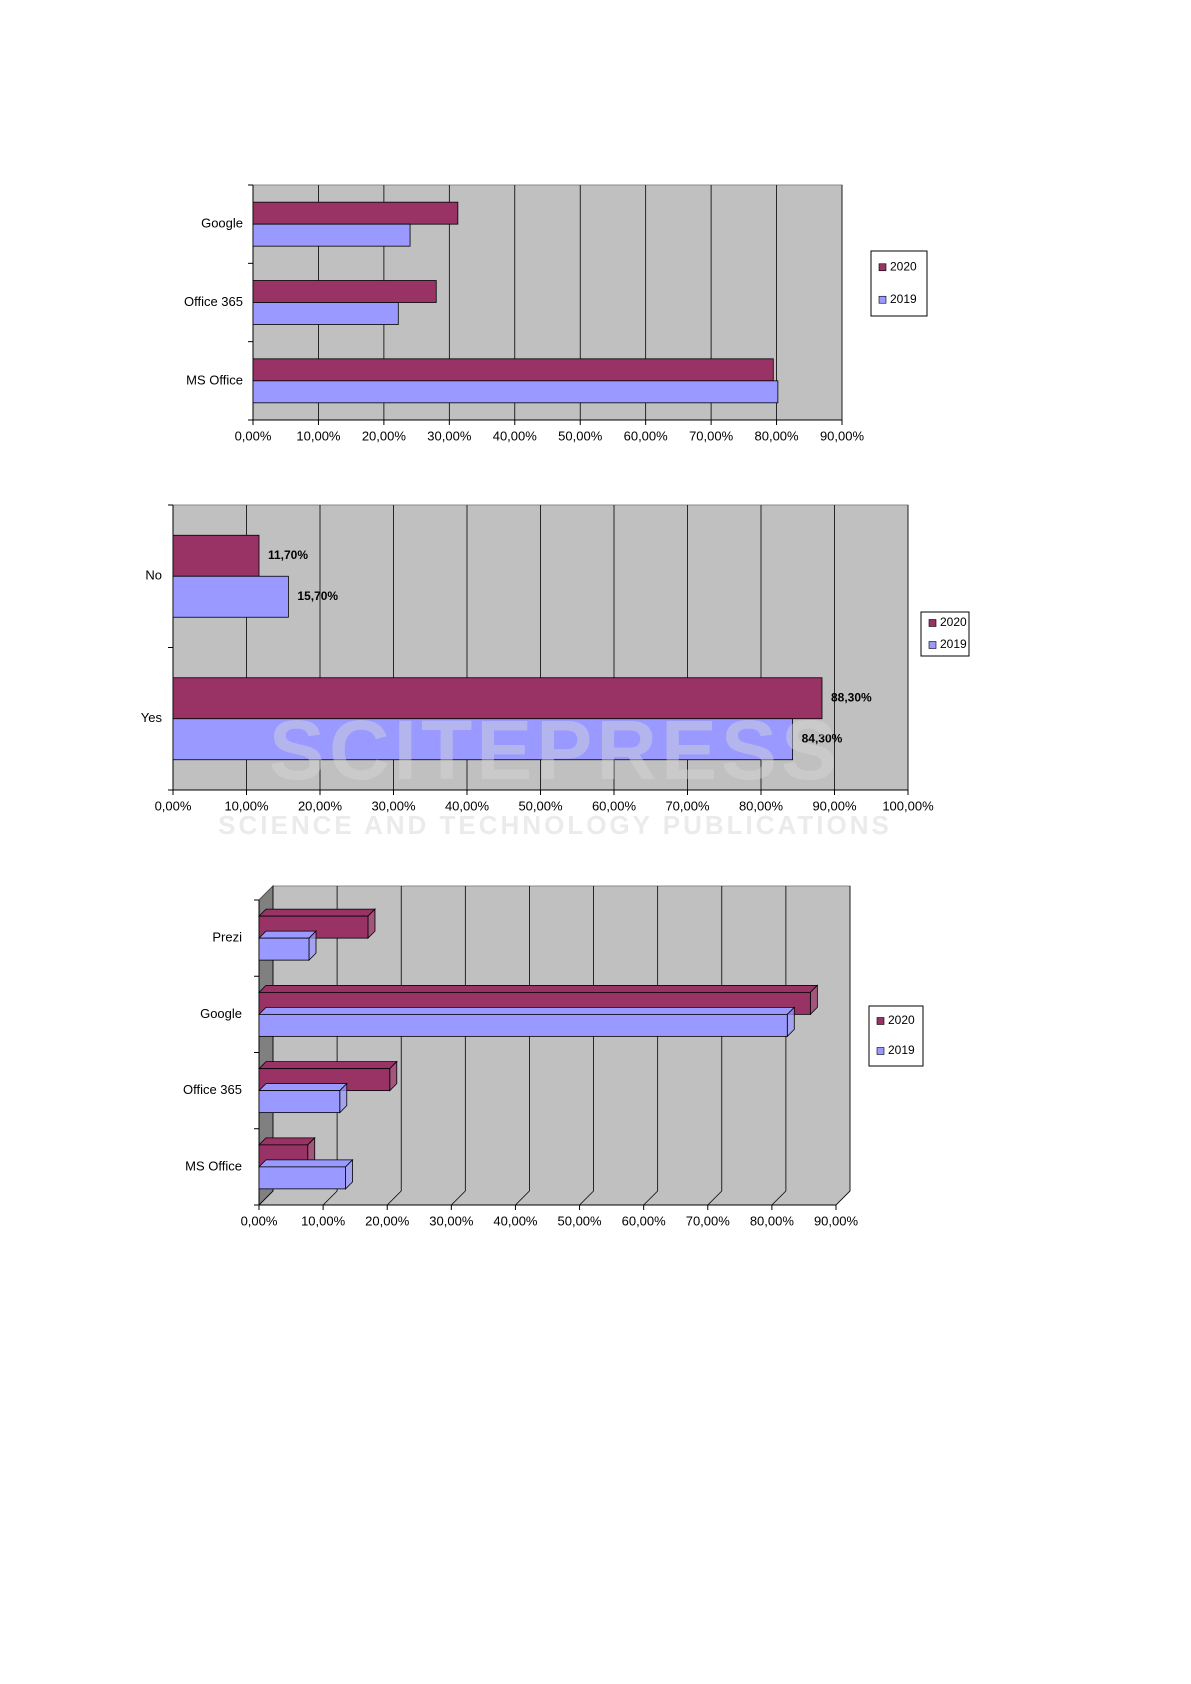  What do you see at coordinates (227, 937) in the screenshot?
I see `y-tick-label: Prezi` at bounding box center [227, 937].